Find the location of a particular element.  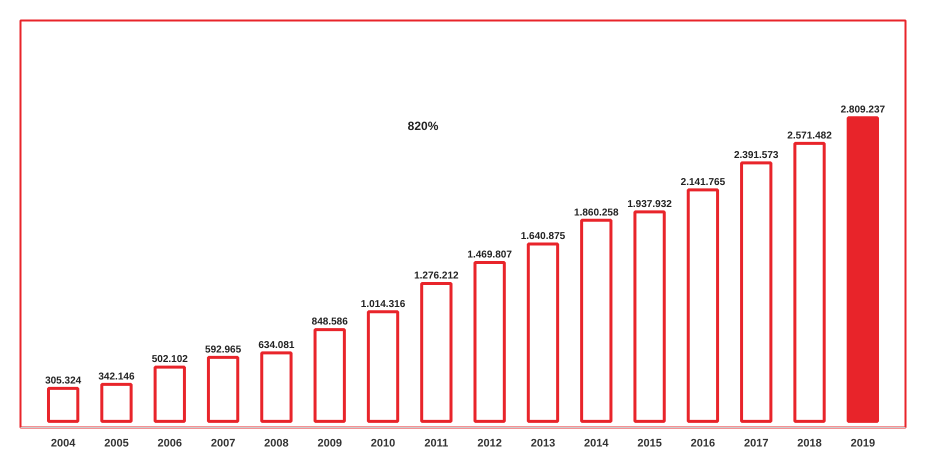

data-label: 342.146 is located at coordinates (116, 376).